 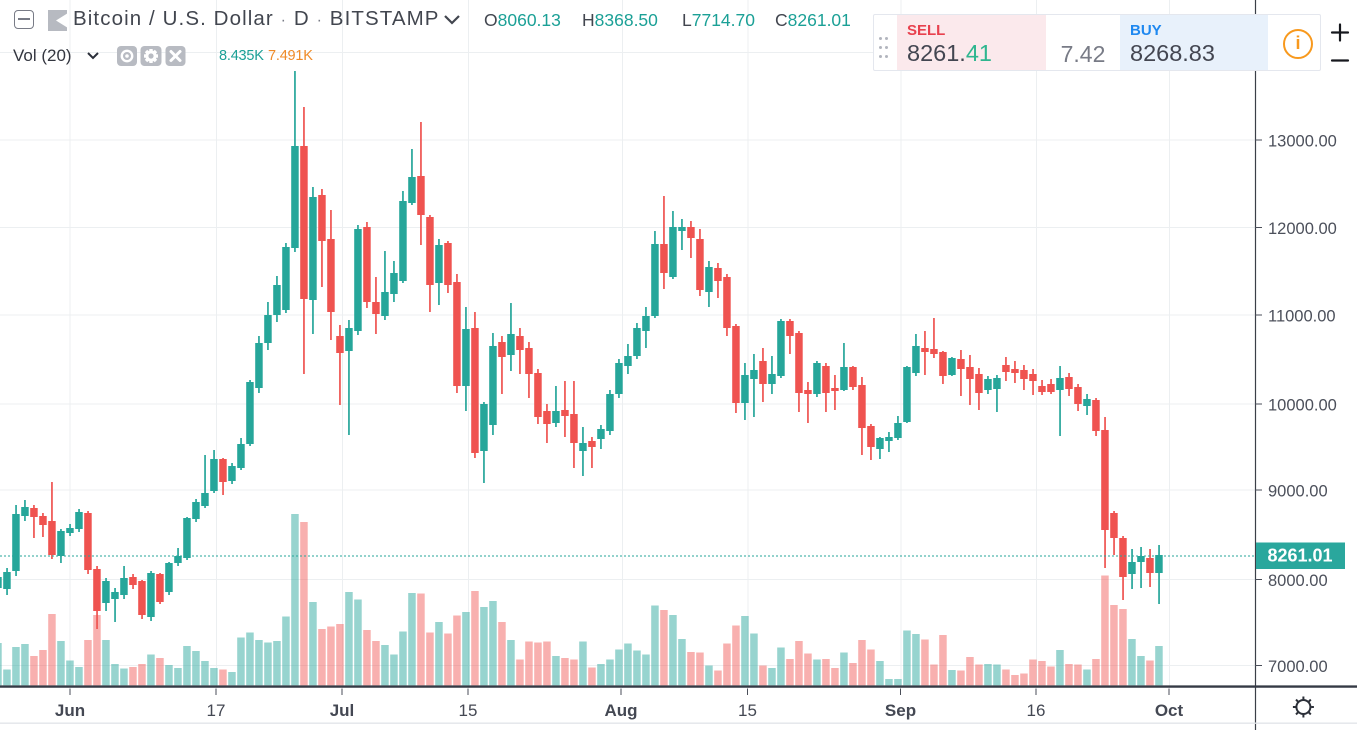 What do you see at coordinates (900, 710) in the screenshot?
I see `svg-text: Sep` at bounding box center [900, 710].